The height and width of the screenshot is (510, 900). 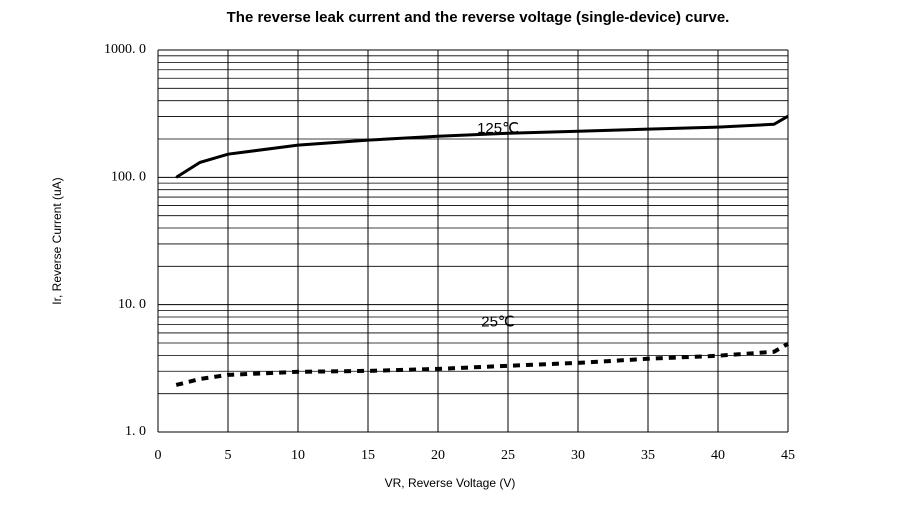 I want to click on y-tick-label: 1000. 0, so click(x=125, y=49).